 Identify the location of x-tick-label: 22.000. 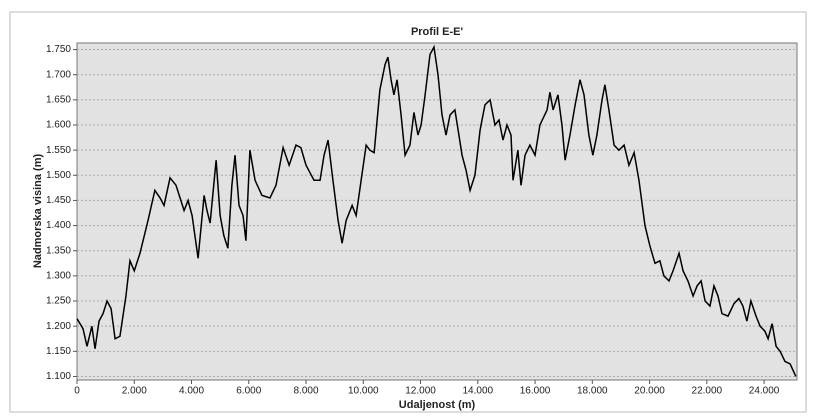
(707, 391).